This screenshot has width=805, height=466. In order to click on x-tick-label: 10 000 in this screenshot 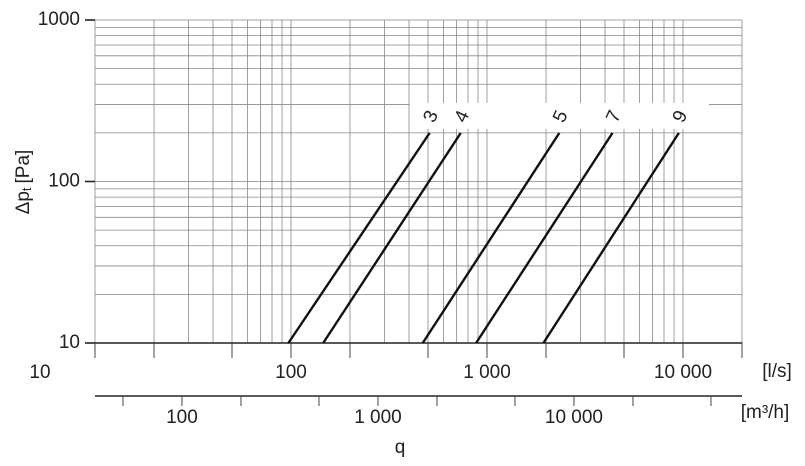, I will do `click(683, 372)`.